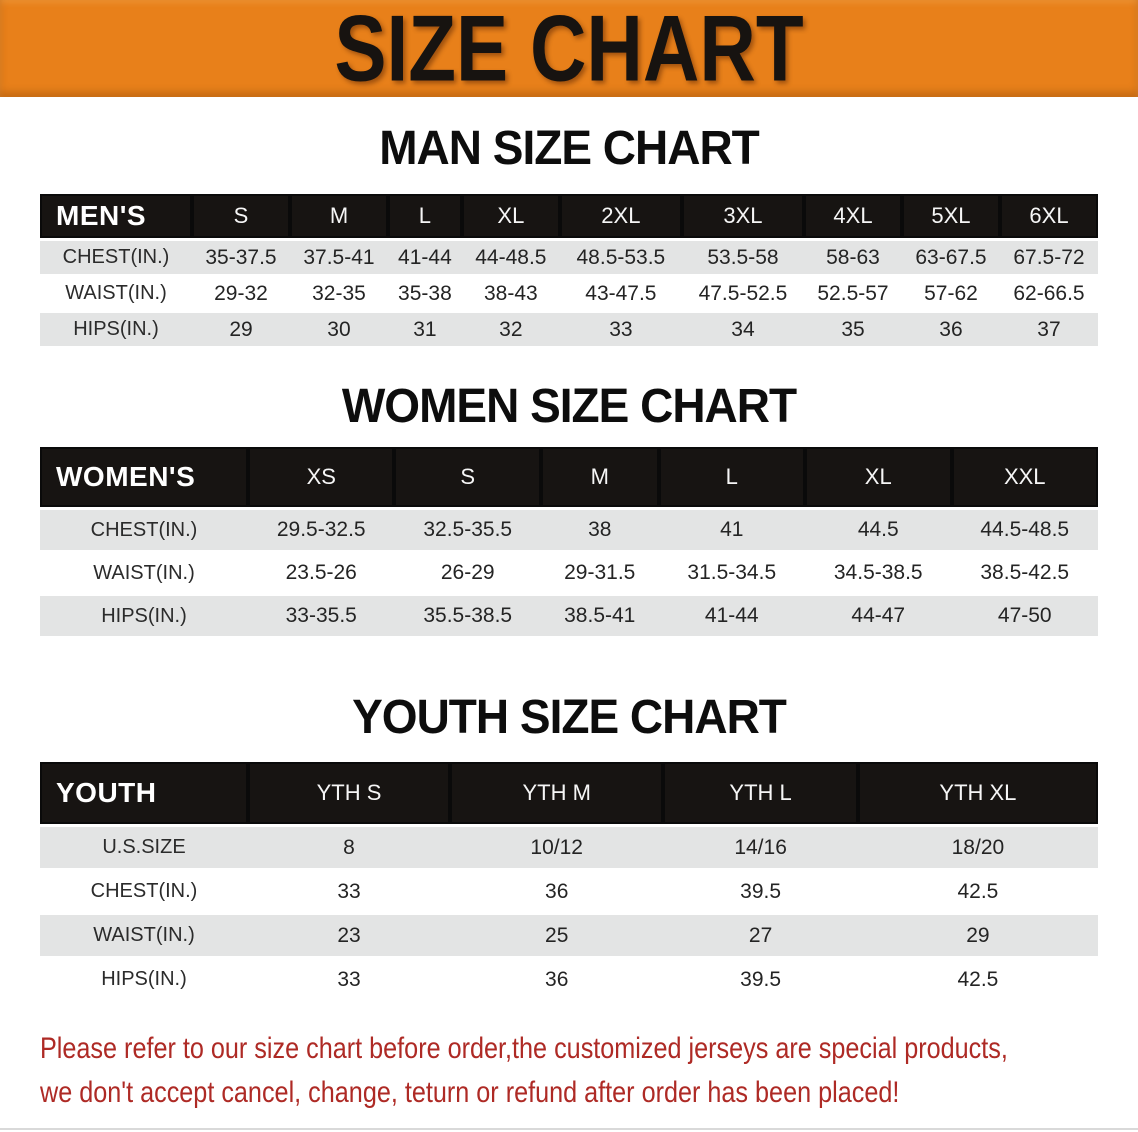  What do you see at coordinates (1024, 616) in the screenshot?
I see `size-value: 47-50` at bounding box center [1024, 616].